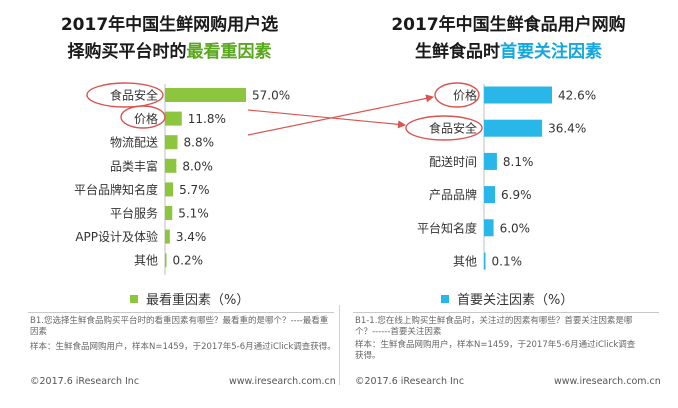 This screenshot has height=408, width=678. Describe the element at coordinates (134, 142) in the screenshot. I see `chart-0-category-label: 物流配送` at that location.